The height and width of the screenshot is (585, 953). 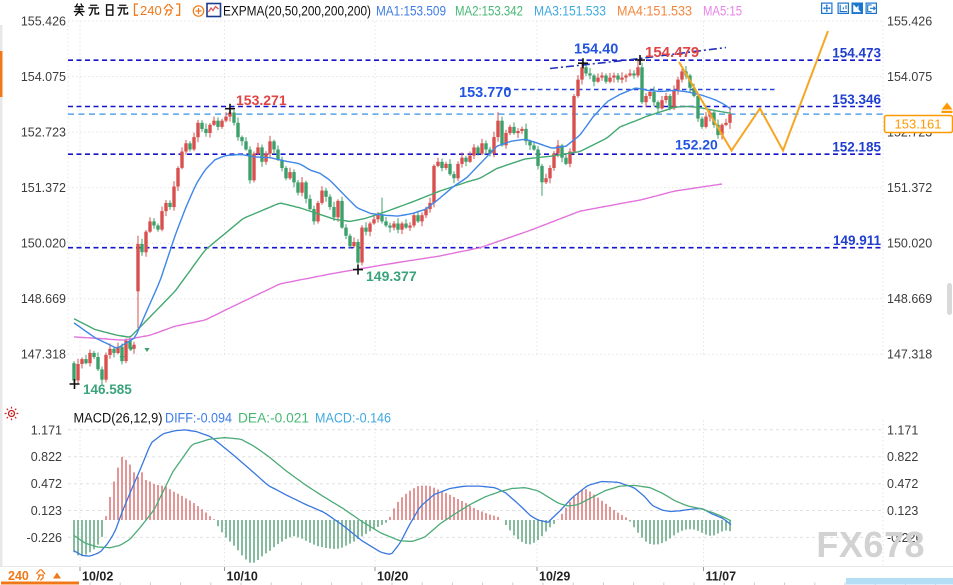 I want to click on svg-text: 10/02, so click(x=97, y=577).